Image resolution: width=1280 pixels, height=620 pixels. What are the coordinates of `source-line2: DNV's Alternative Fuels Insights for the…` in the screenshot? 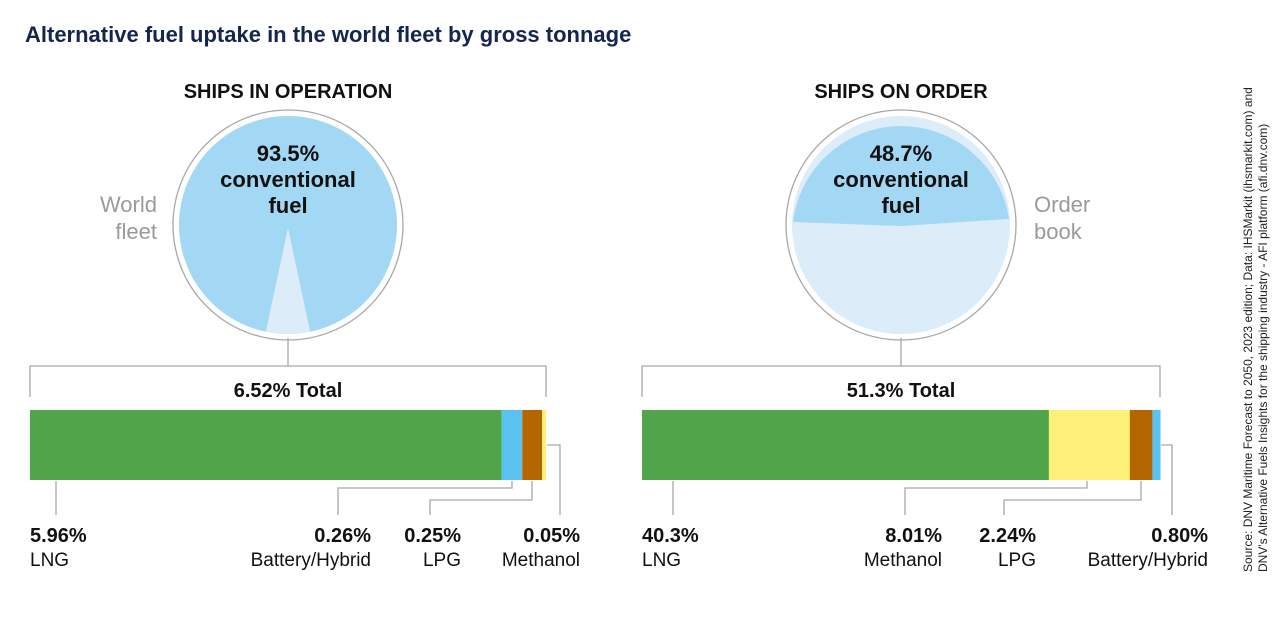 It's located at (1263, 348).